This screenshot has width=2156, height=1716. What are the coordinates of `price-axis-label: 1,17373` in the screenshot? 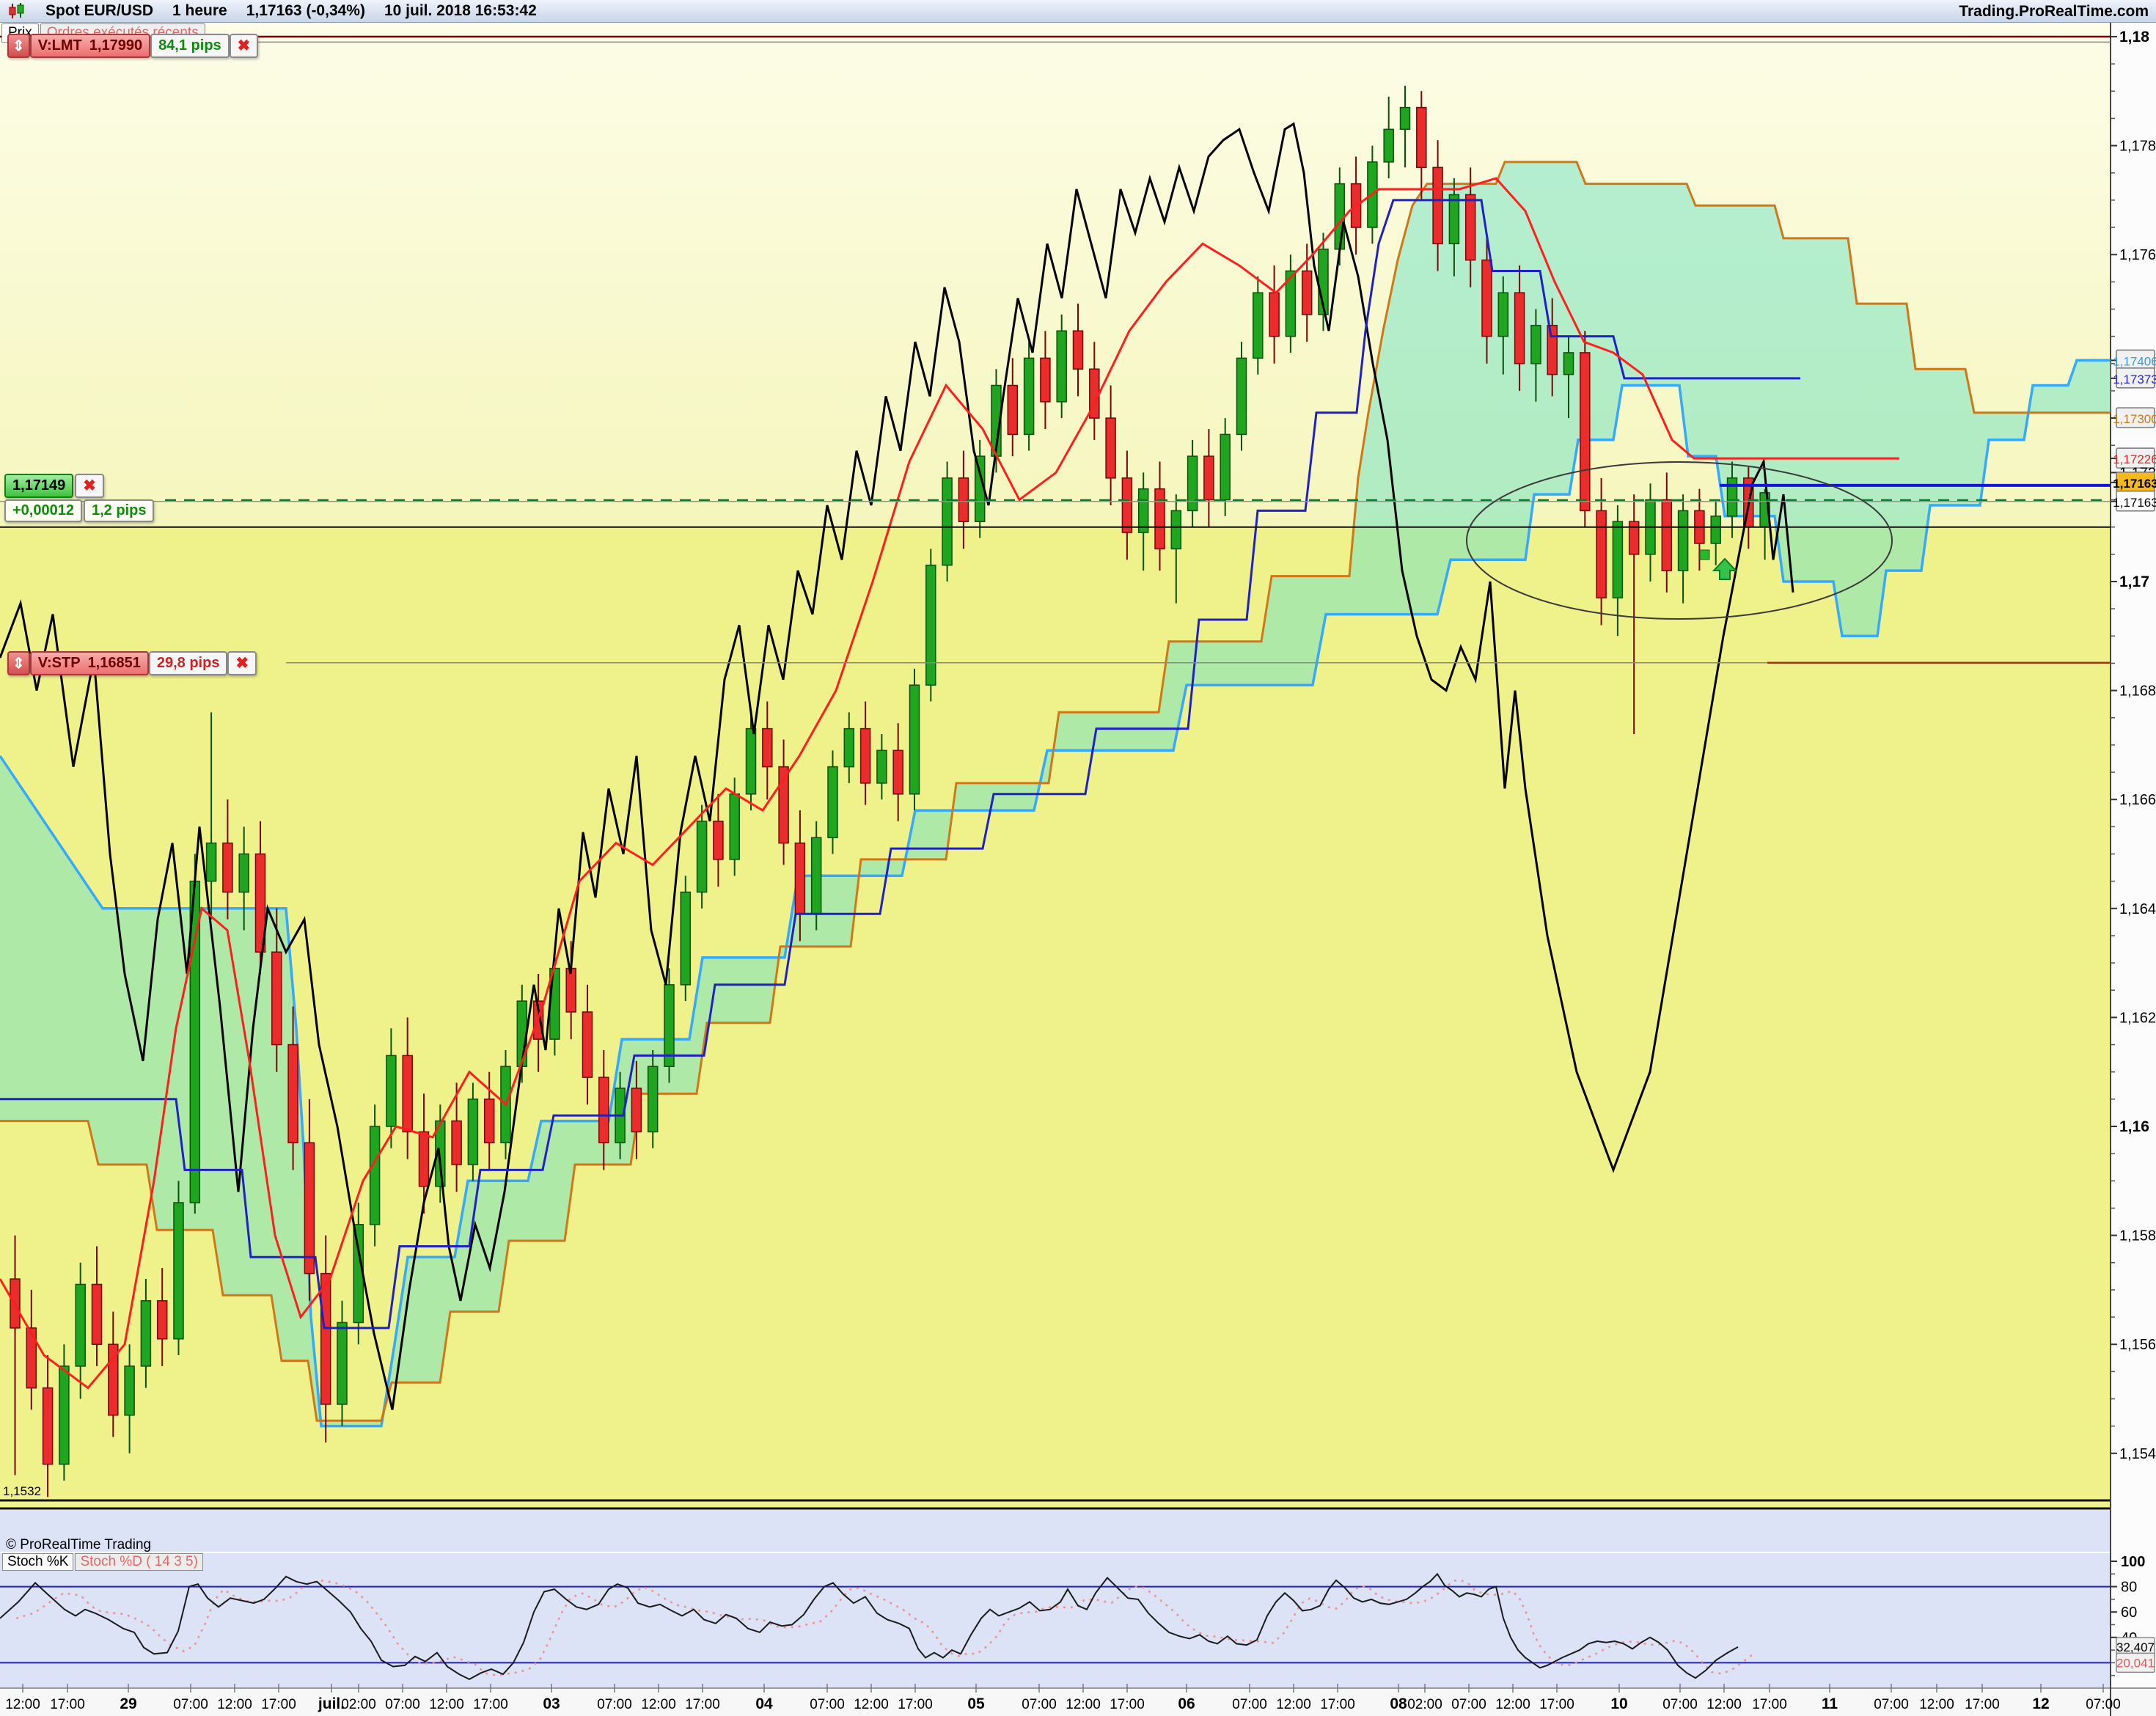 It's located at (2134, 379).